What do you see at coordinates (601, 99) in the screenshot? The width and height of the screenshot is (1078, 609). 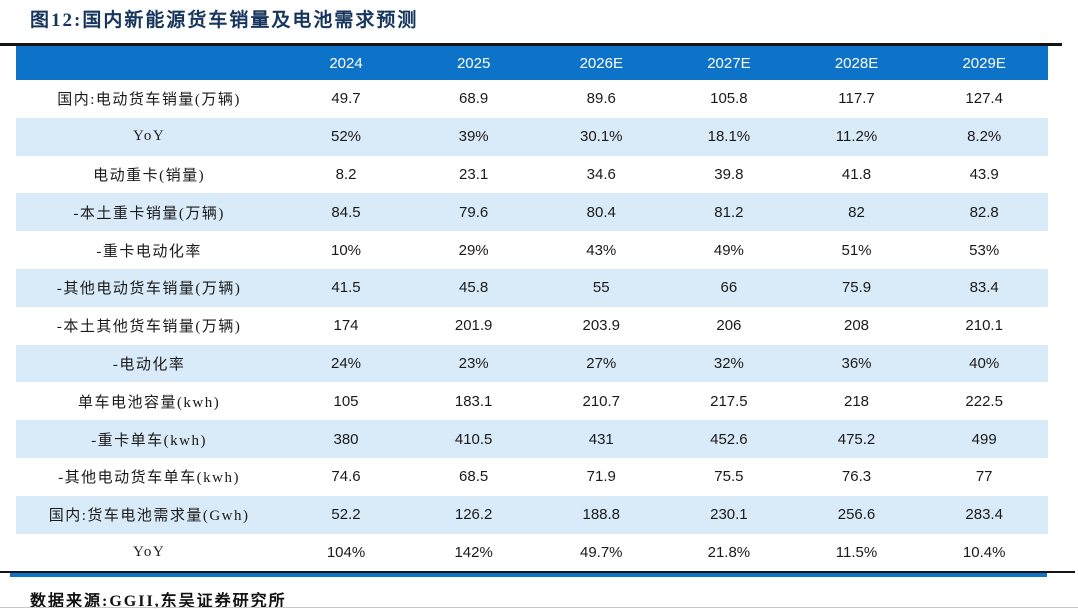 I see `cell-value: 89.6` at bounding box center [601, 99].